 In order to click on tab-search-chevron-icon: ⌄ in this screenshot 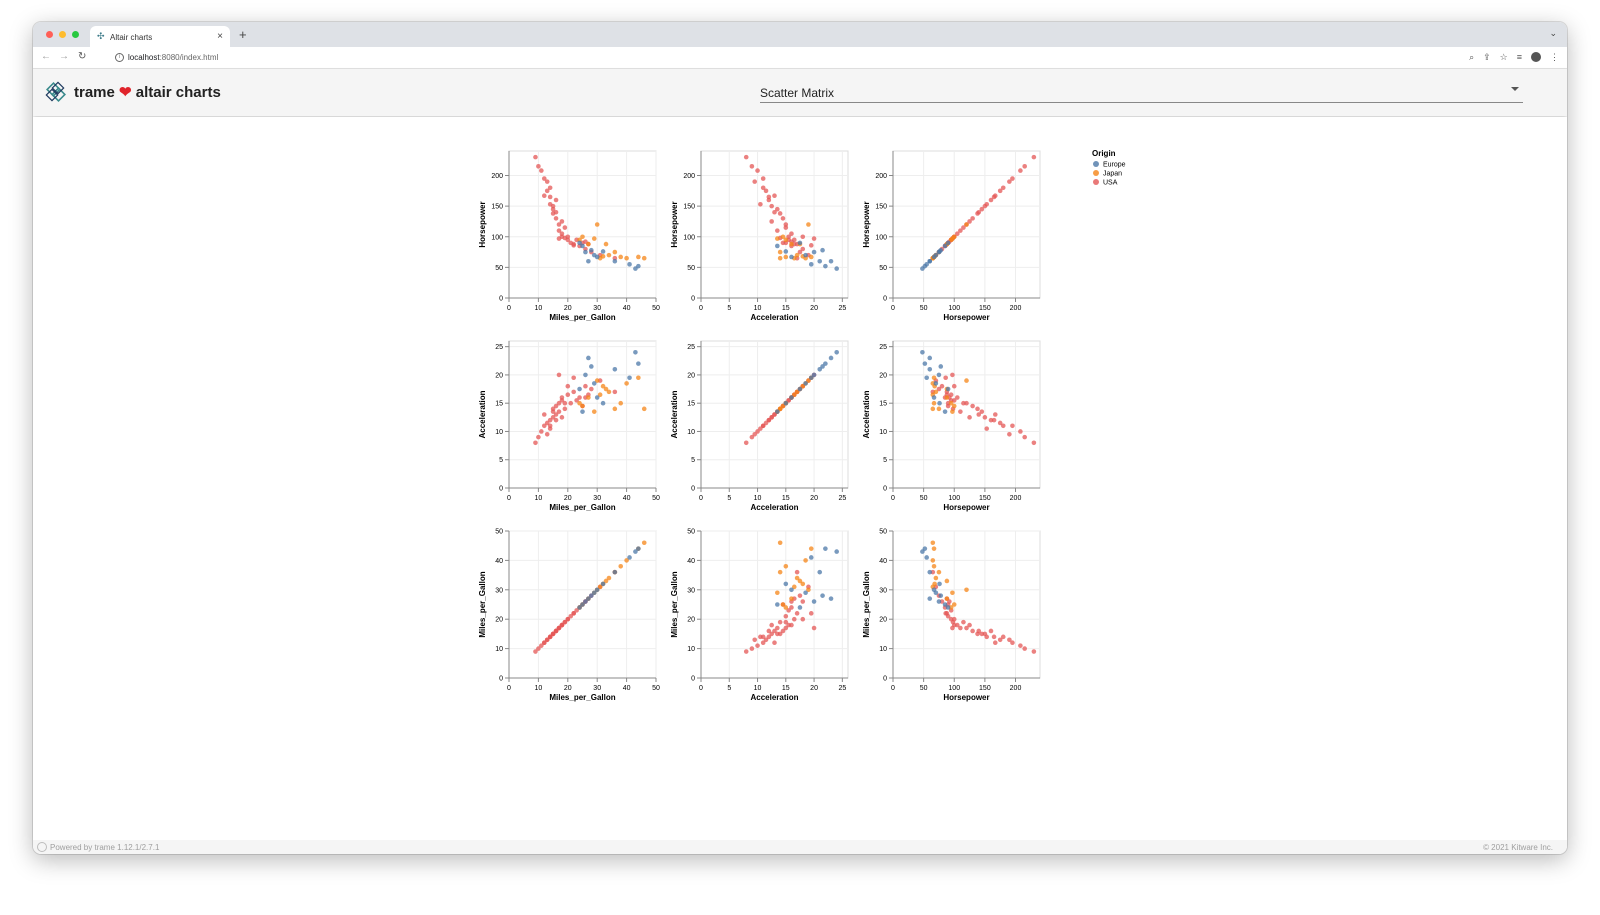, I will do `click(1553, 33)`.